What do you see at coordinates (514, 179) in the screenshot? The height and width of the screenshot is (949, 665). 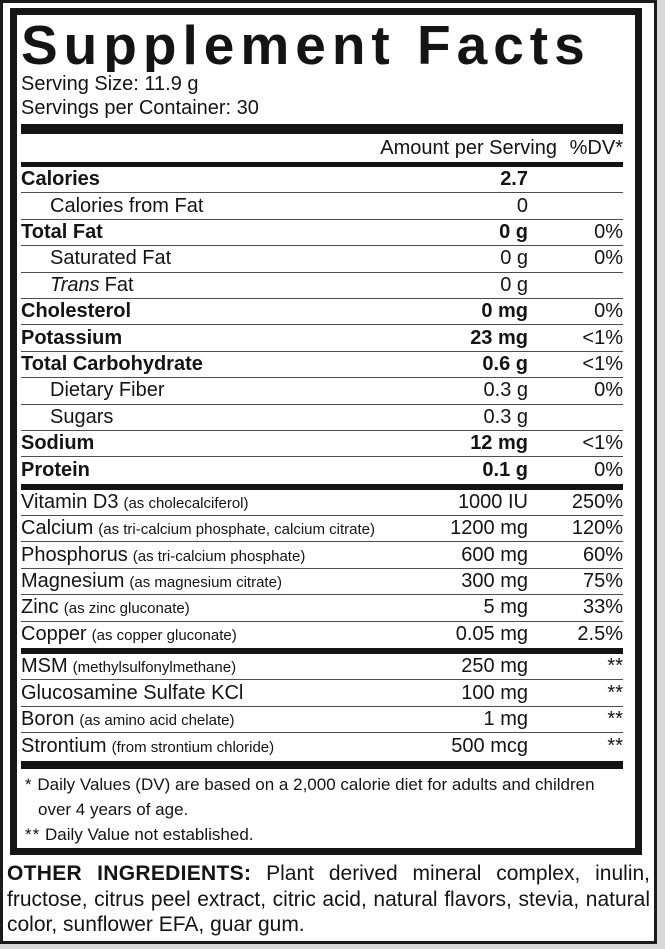 I see `nutrient-amount: 2.7` at bounding box center [514, 179].